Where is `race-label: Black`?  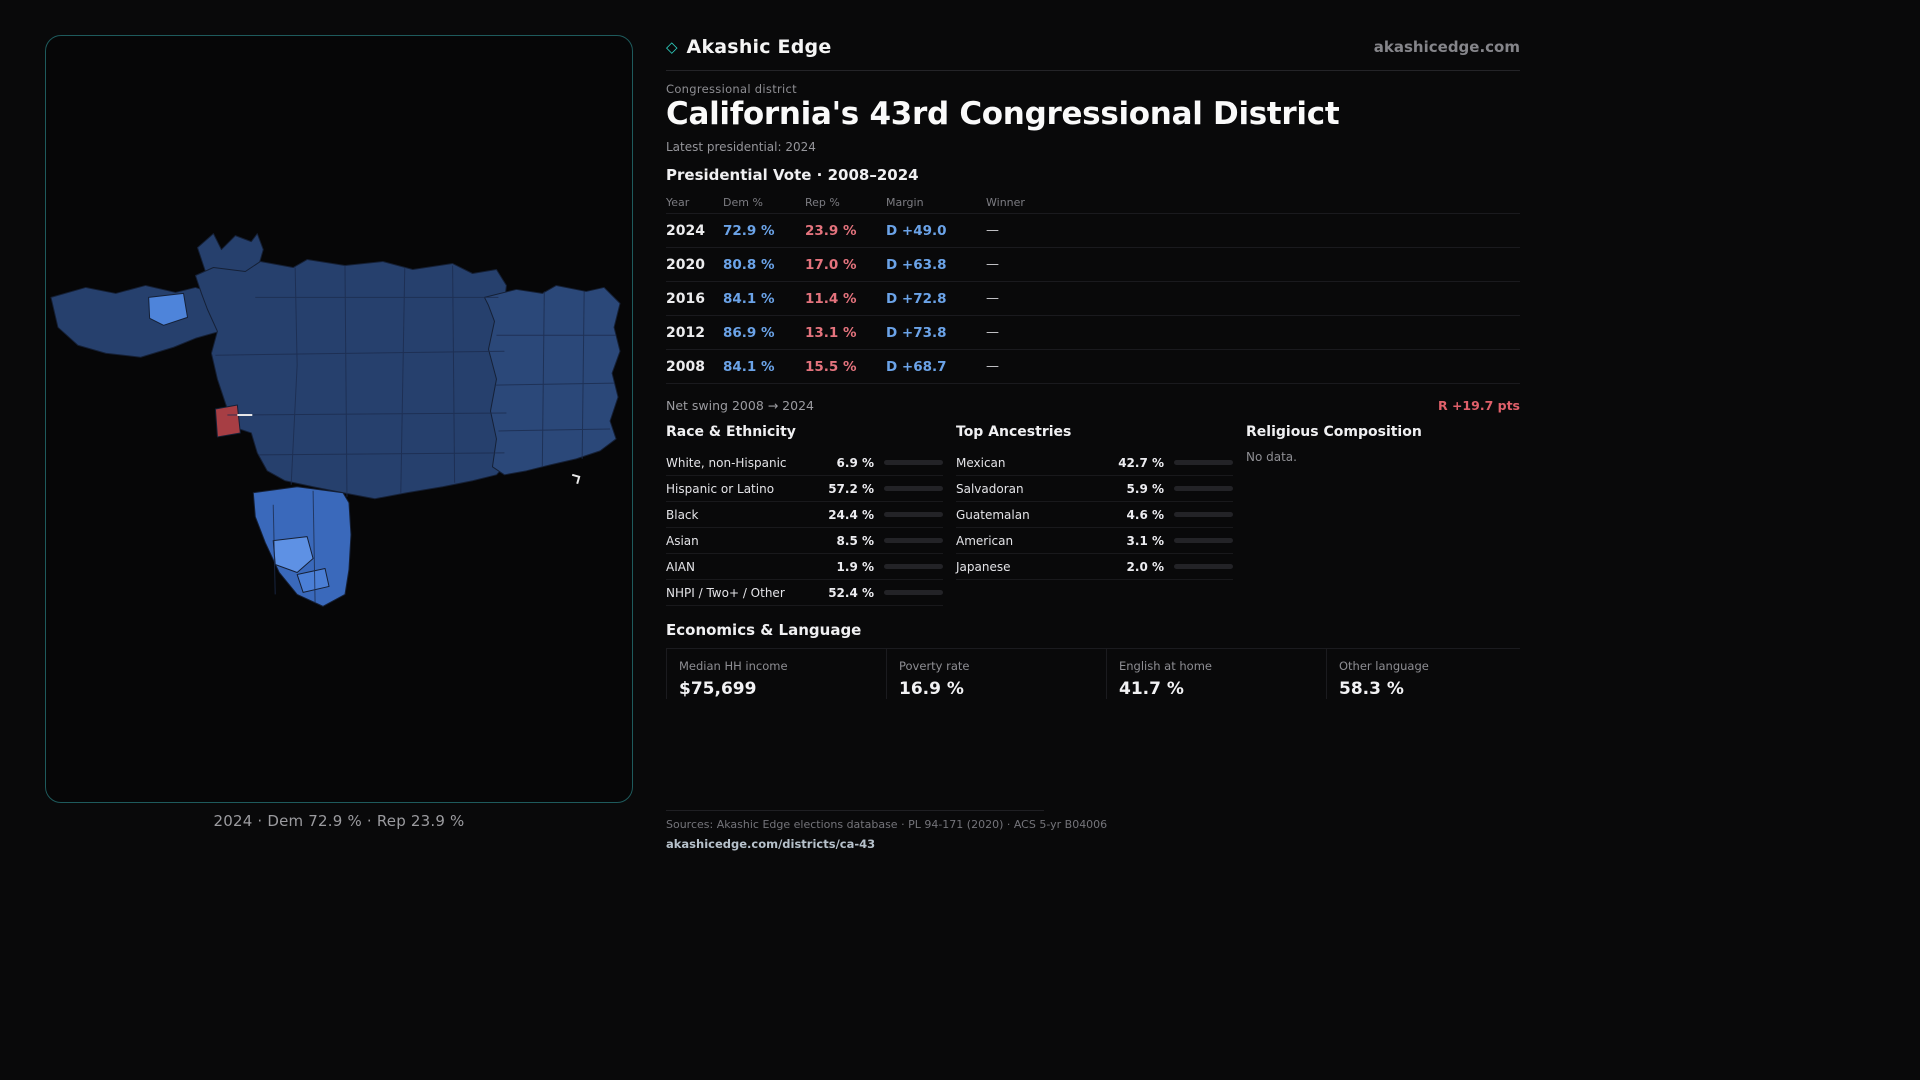 race-label: Black is located at coordinates (682, 514).